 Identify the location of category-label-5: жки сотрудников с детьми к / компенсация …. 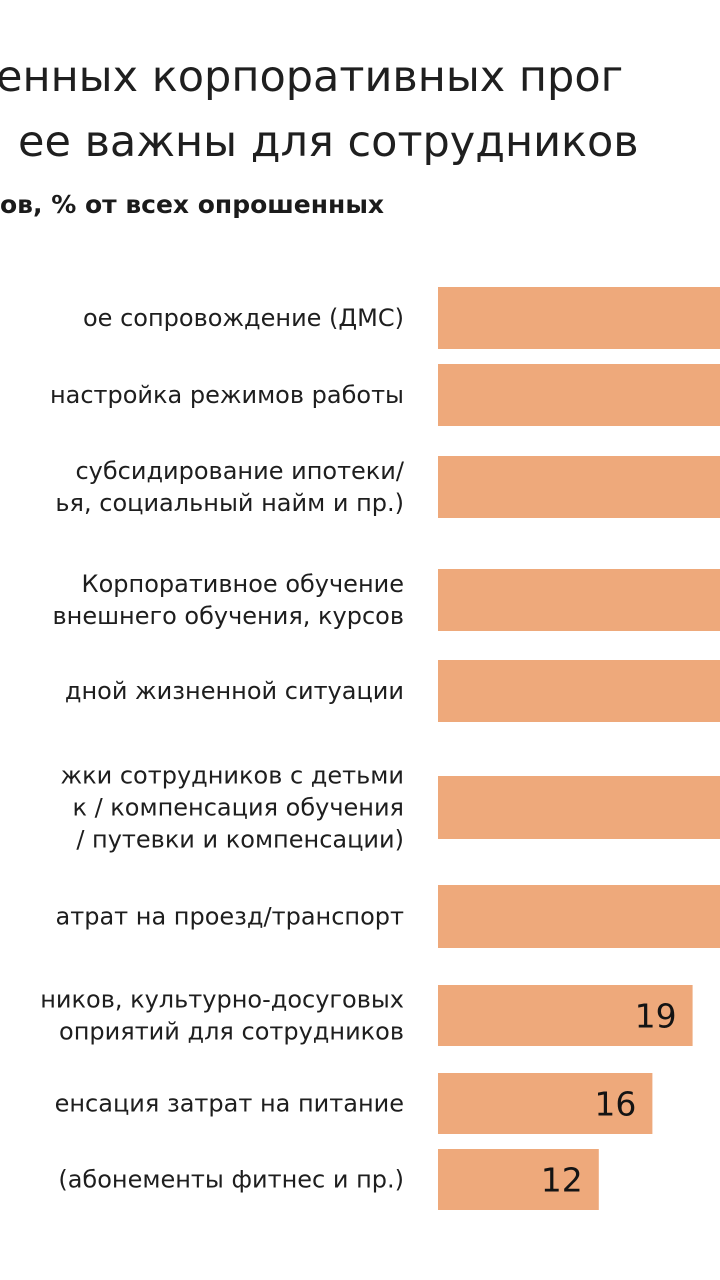
(233, 808).